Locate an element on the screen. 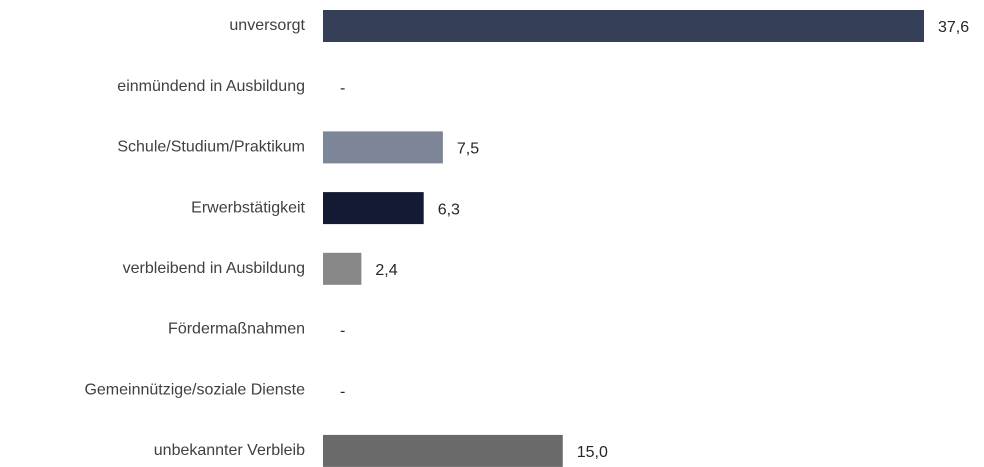 The height and width of the screenshot is (467, 984). category-label: unbekannter Verbleib is located at coordinates (229, 450).